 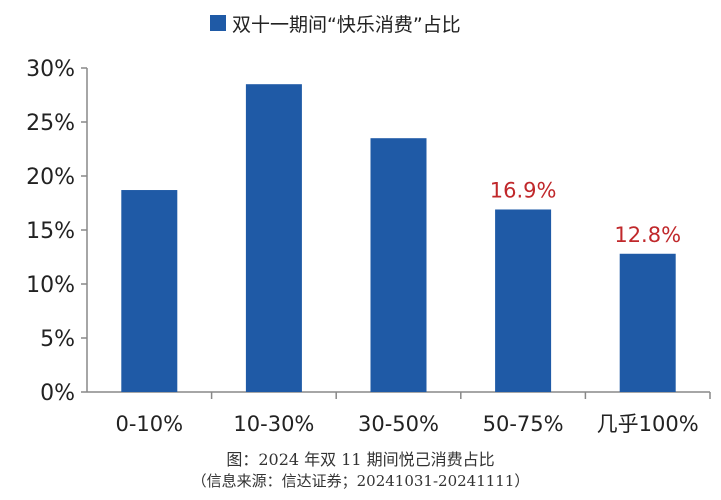 I want to click on data-label: 16.9%, so click(x=523, y=190).